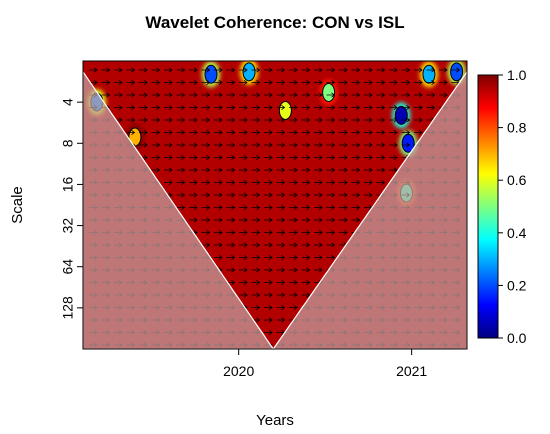 The width and height of the screenshot is (550, 434). I want to click on colorbar-tick-label: 0.4, so click(517, 233).